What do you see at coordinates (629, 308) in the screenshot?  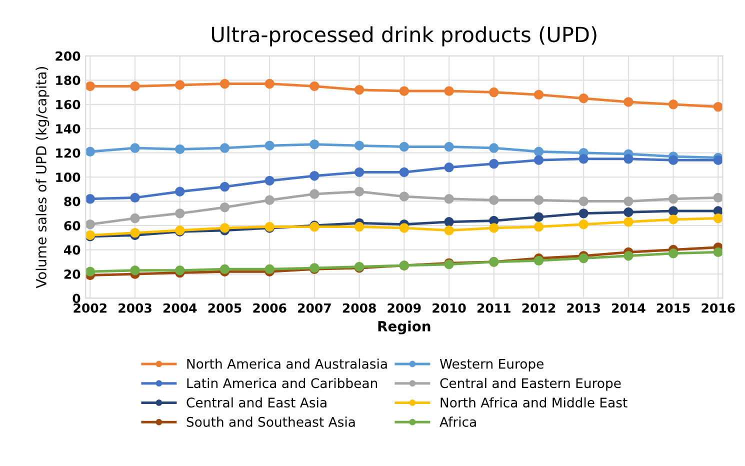 I see `x-tick-label: 2014` at bounding box center [629, 308].